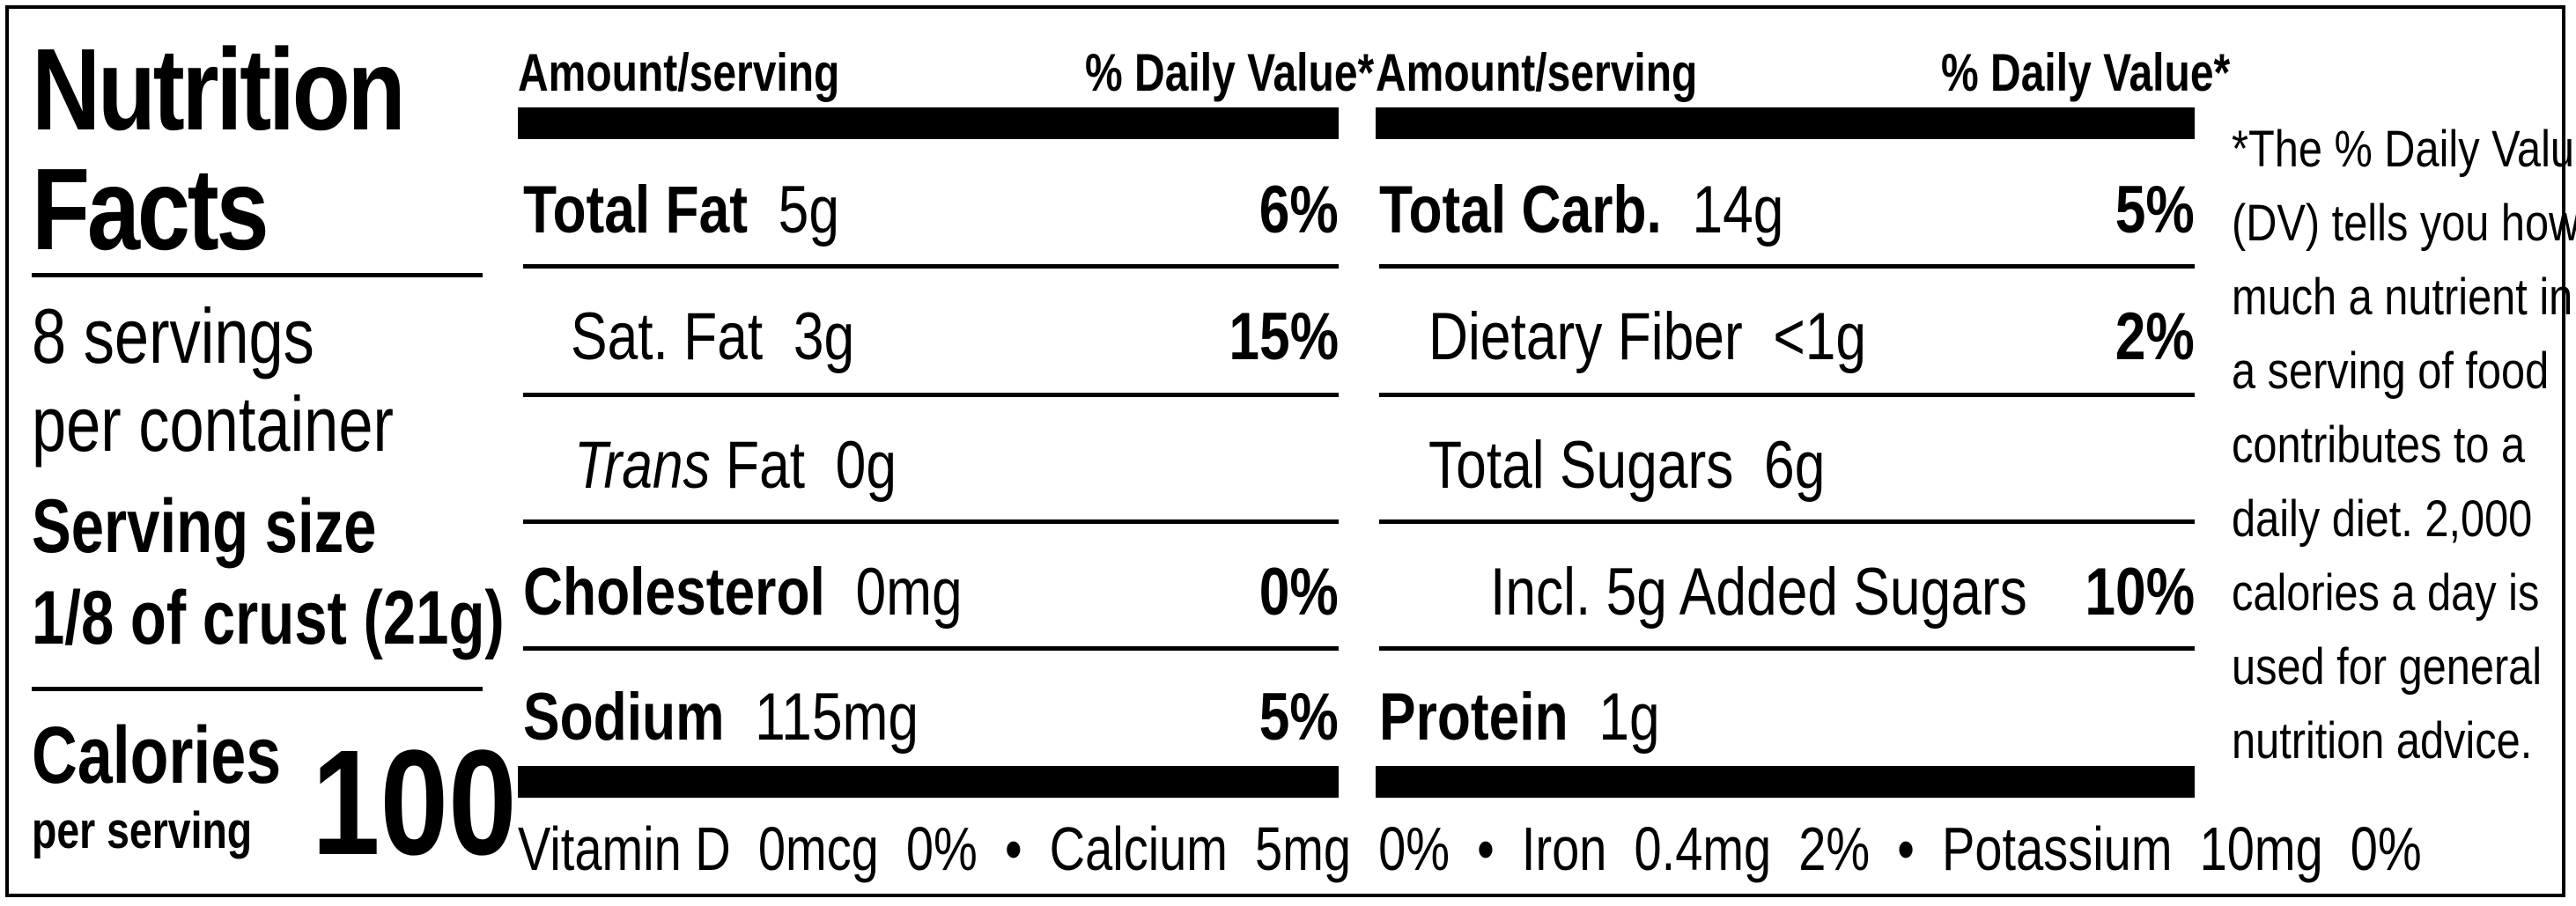 This screenshot has width=2576, height=906. Describe the element at coordinates (1284, 336) in the screenshot. I see `dv-sat-fat: 15%` at that location.